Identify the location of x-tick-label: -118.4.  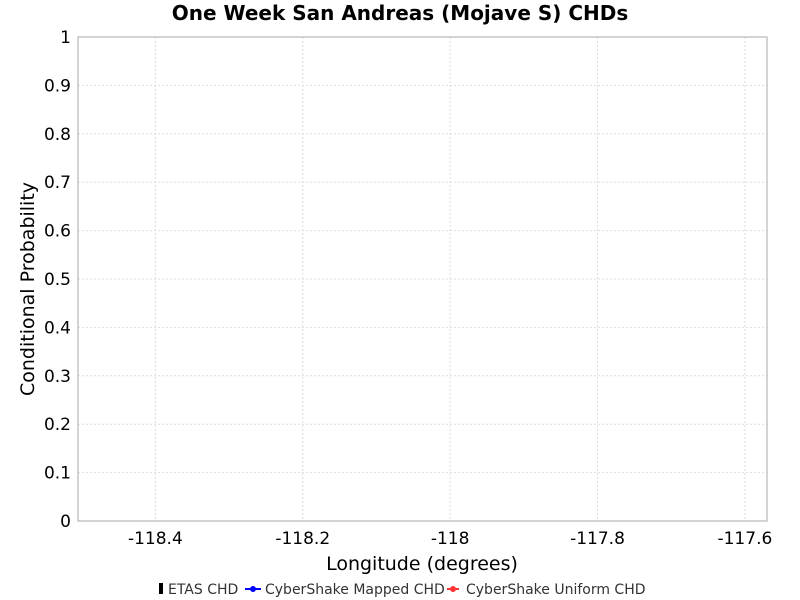
(155, 539).